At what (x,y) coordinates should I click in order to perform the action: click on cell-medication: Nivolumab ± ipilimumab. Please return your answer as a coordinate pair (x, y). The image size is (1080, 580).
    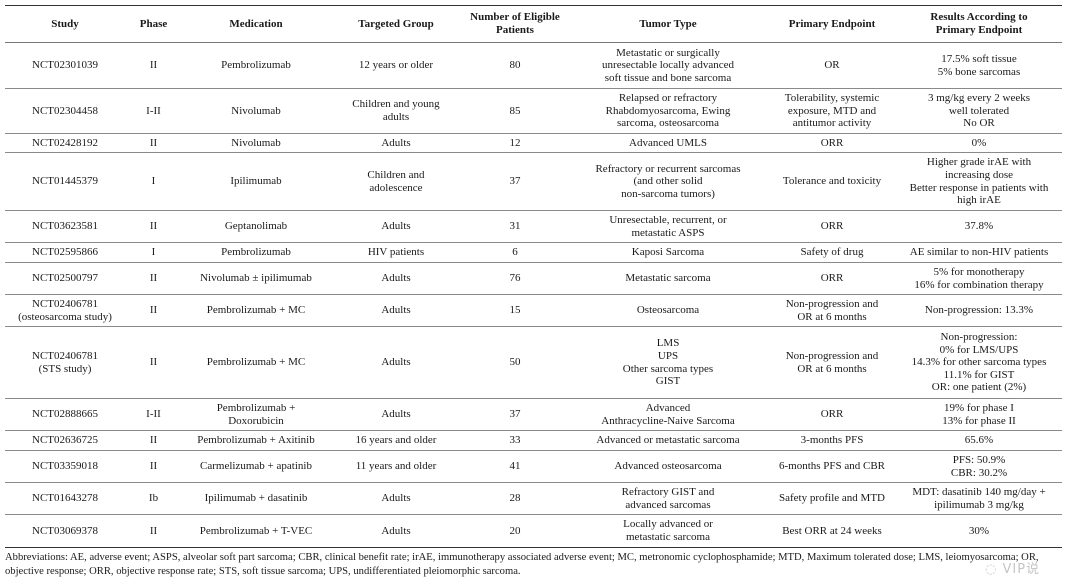
    Looking at the image, I should click on (256, 278).